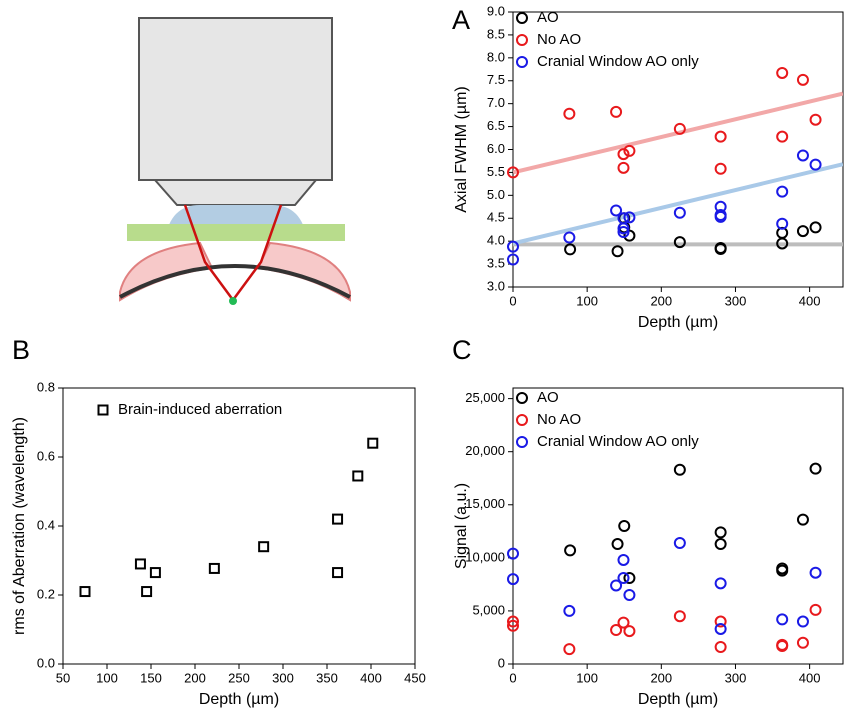 This screenshot has height=719, width=849. I want to click on y-tick-label: 8.0, so click(496, 56).